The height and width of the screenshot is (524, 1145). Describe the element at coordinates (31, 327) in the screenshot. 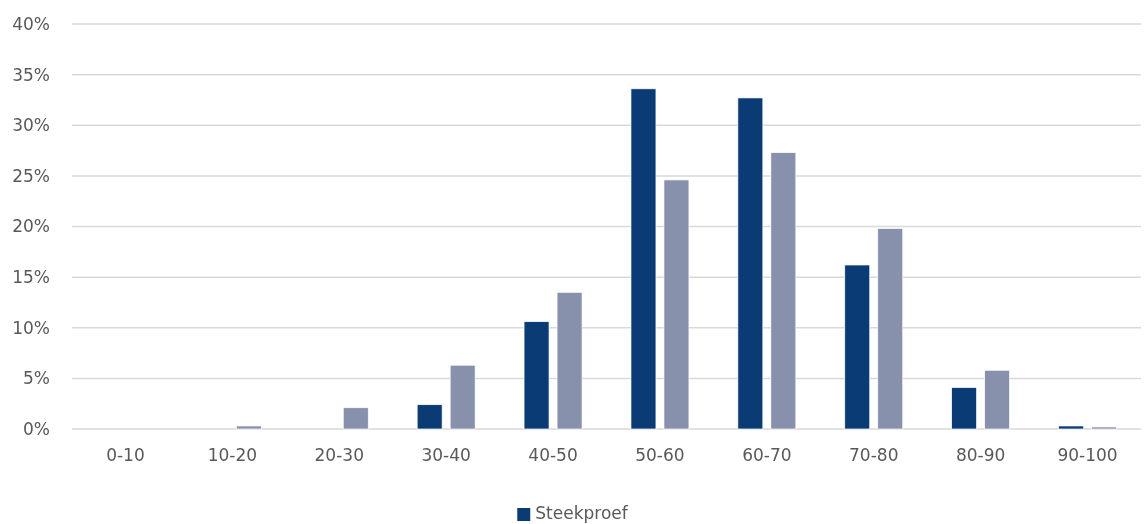

I see `y-tick-label: 10%` at that location.